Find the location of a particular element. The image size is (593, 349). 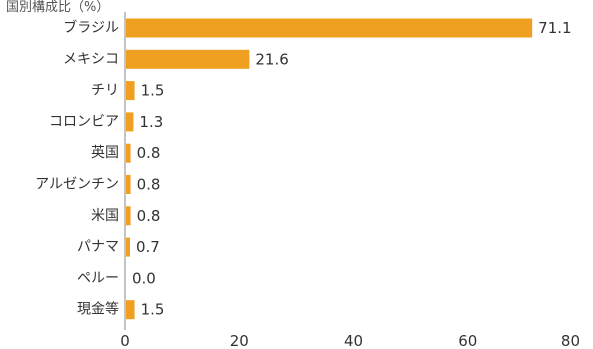

data-label: 0.7 is located at coordinates (148, 247).